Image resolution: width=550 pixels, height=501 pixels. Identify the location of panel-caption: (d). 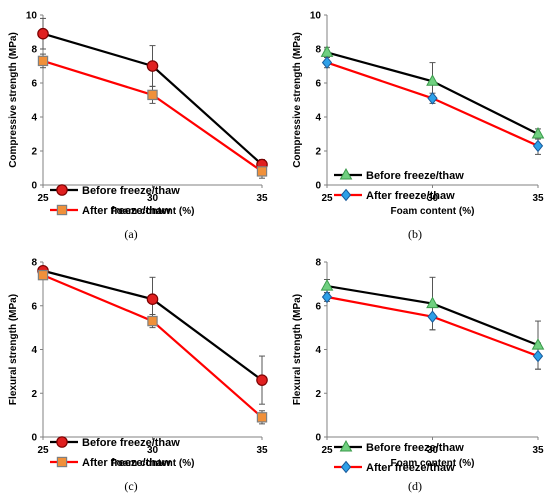
(415, 486).